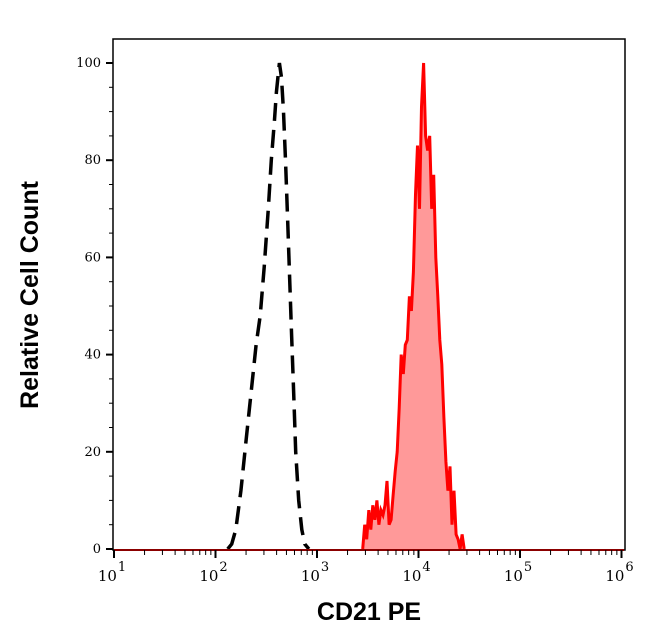 Image resolution: width=646 pixels, height=641 pixels. What do you see at coordinates (518, 572) in the screenshot?
I see `x-tick-label: 10⁵` at bounding box center [518, 572].